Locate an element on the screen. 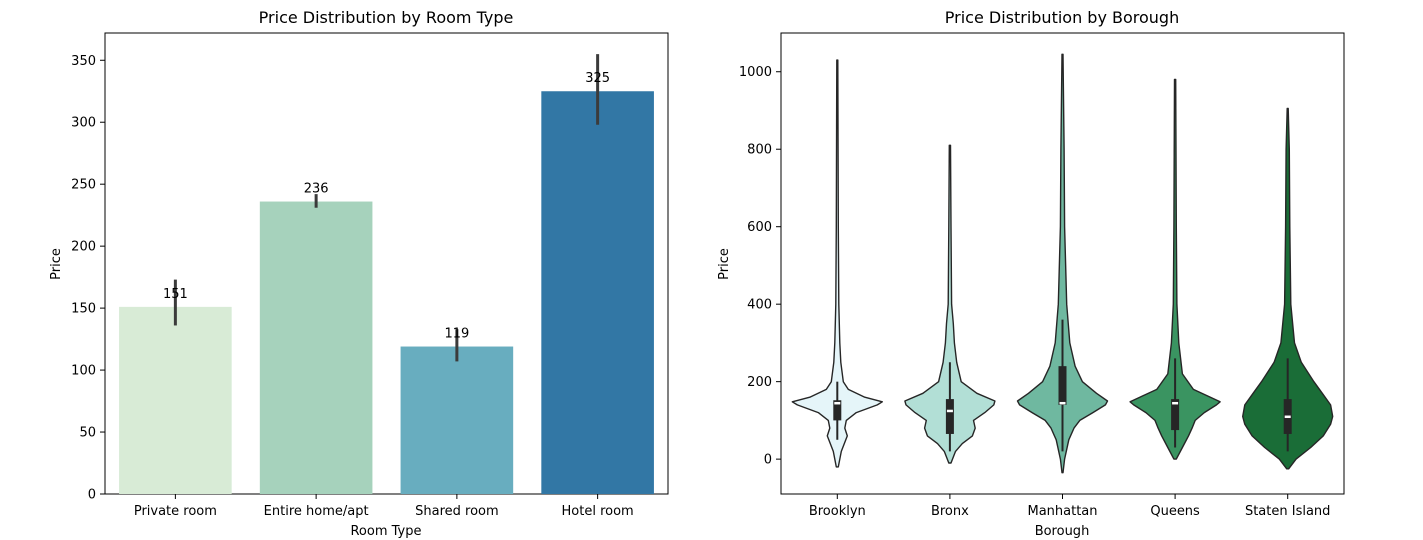 The height and width of the screenshot is (540, 1423). y-tick-label: 300 is located at coordinates (83, 123).